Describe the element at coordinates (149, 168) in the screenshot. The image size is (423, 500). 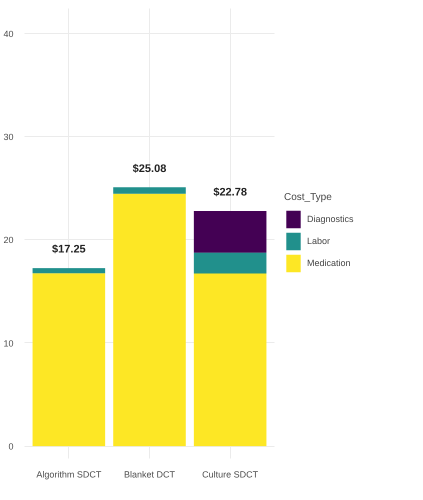
I see `total-label: $25.08` at that location.